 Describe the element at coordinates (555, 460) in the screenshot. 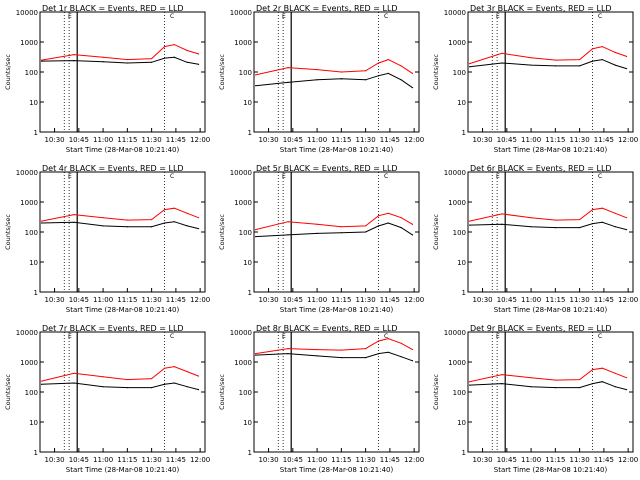

I see `x-tick-label: 11:15` at that location.